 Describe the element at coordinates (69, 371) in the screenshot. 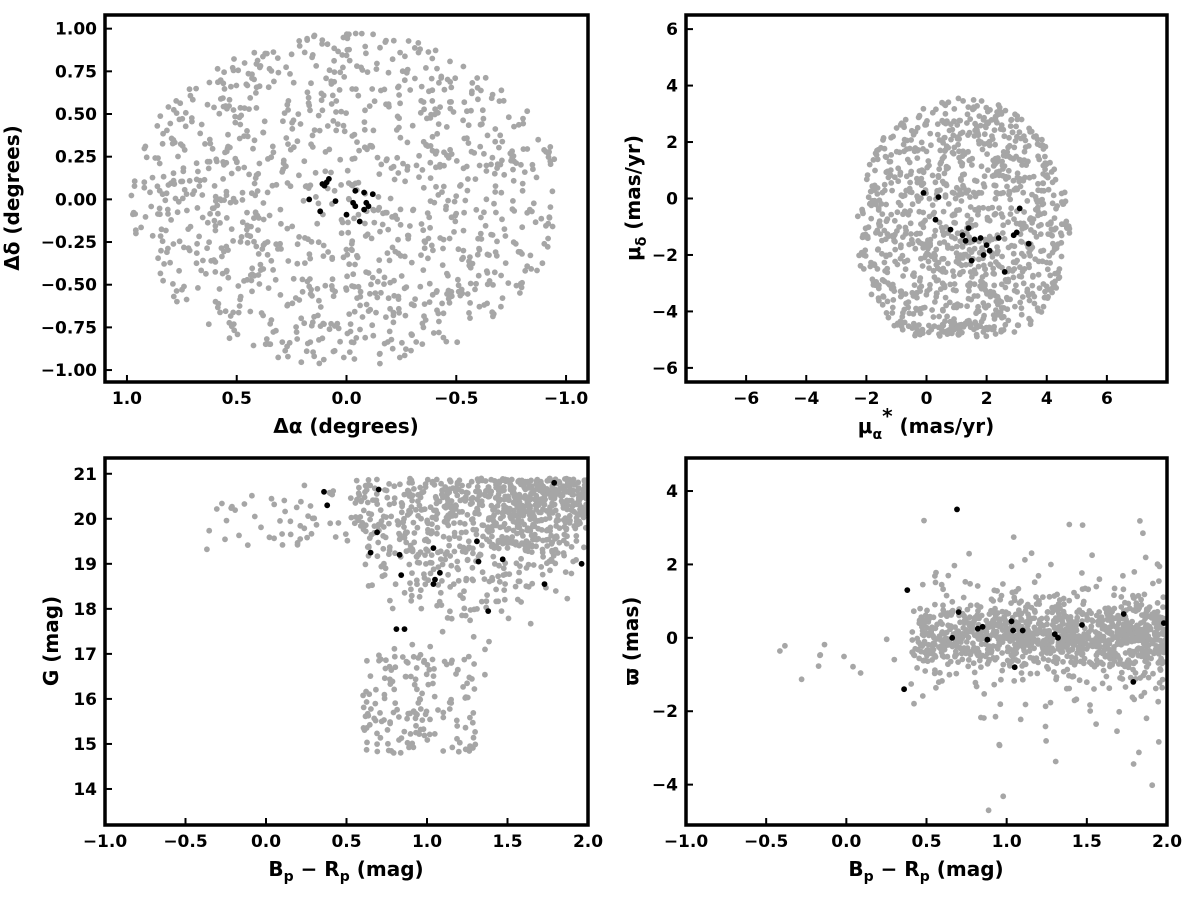

I see `y-tick-label: −1.00` at that location.